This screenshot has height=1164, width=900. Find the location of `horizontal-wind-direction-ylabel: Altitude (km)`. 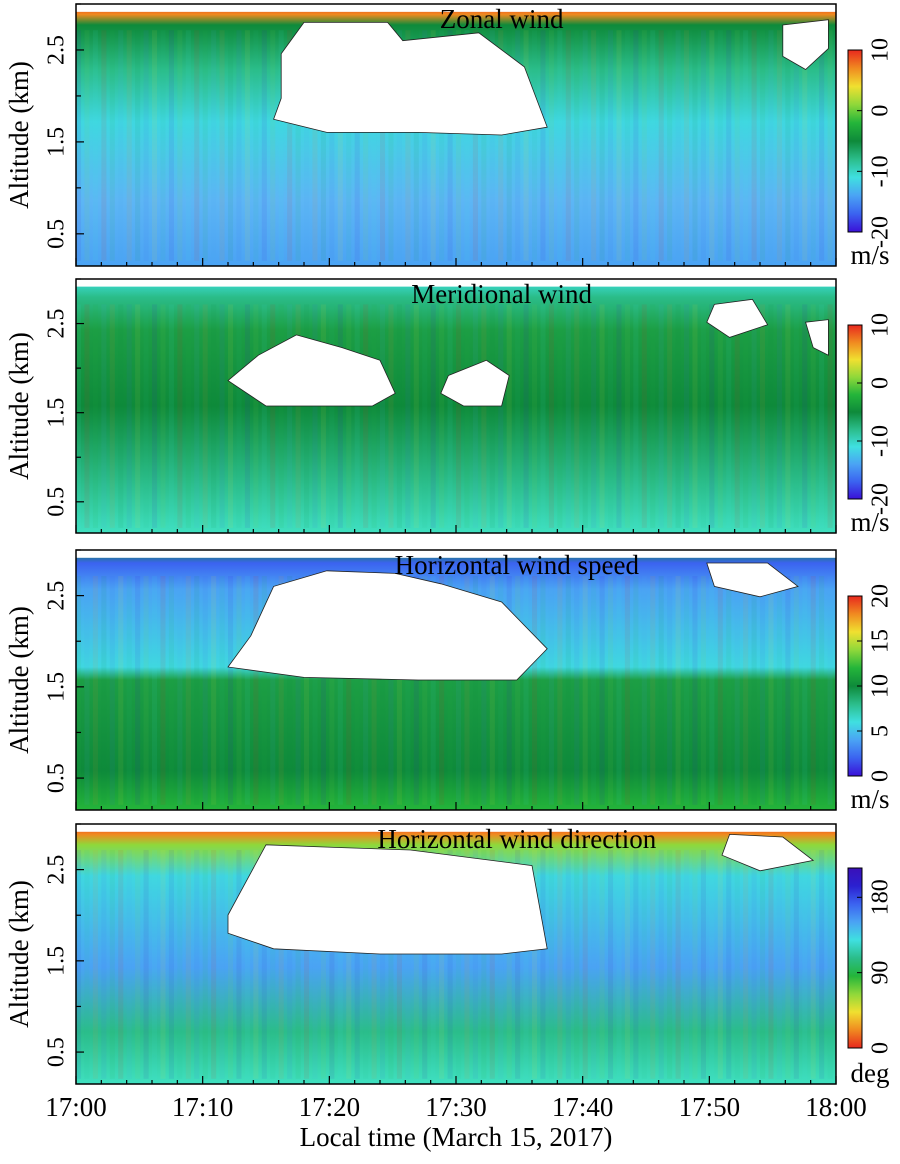

horizontal-wind-direction-ylabel: Altitude (km) is located at coordinates (19, 954).